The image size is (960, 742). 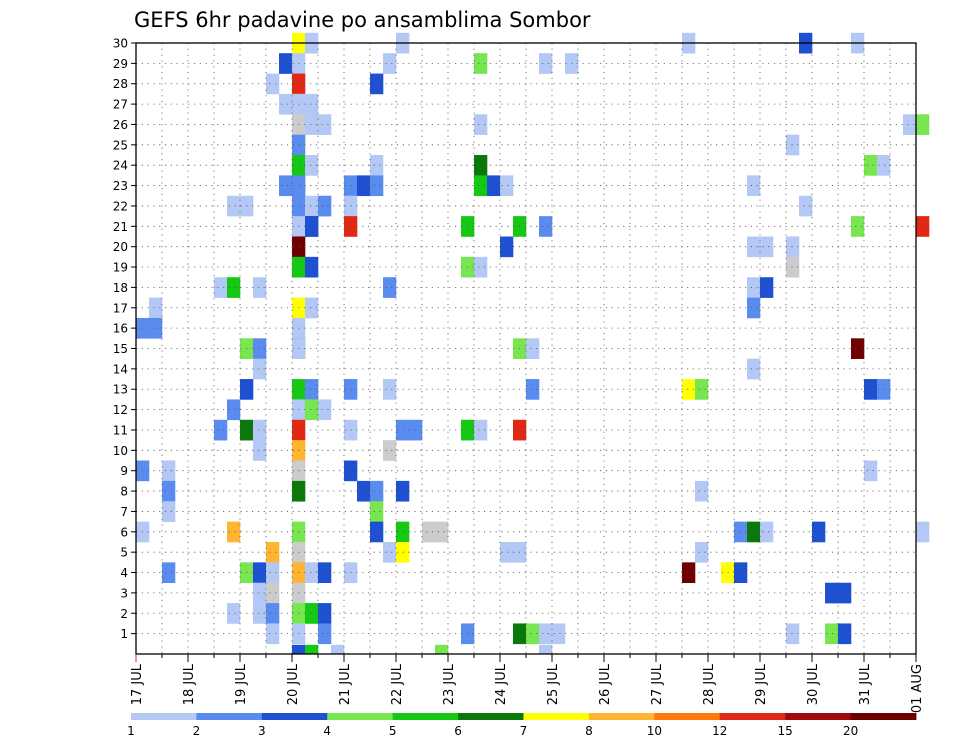 What do you see at coordinates (553, 684) in the screenshot?
I see `x-date-label: 25 JUL` at bounding box center [553, 684].